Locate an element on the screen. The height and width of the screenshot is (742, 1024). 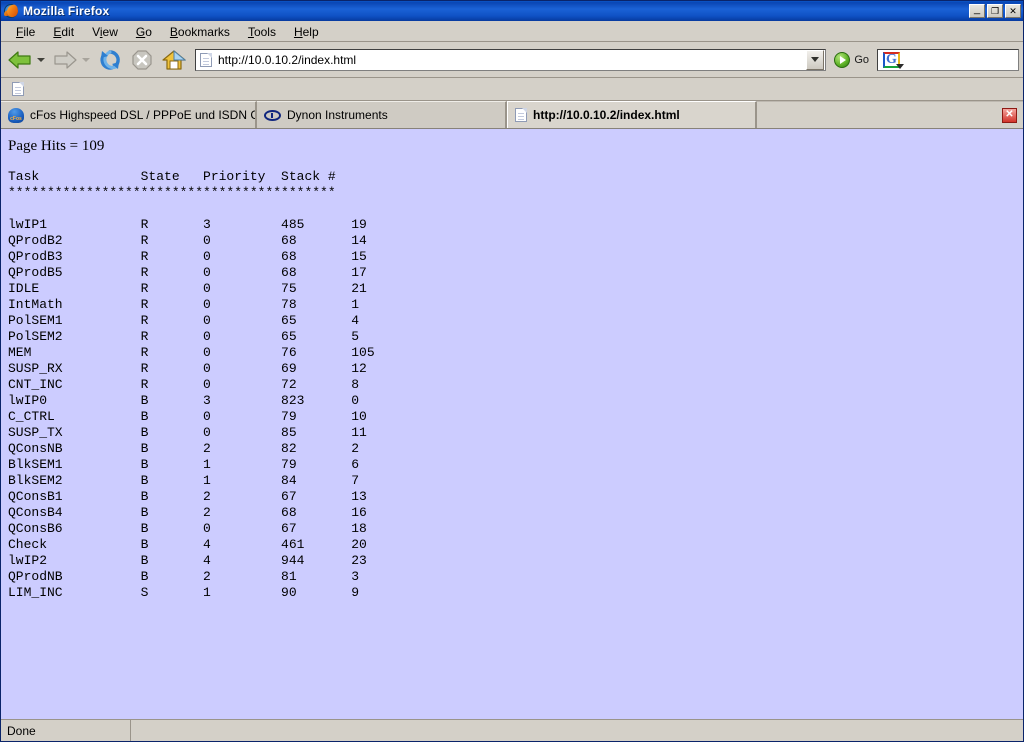
menu-bar: File Edit View Go Bookmarks Tools Help is located at coordinates (512, 31).